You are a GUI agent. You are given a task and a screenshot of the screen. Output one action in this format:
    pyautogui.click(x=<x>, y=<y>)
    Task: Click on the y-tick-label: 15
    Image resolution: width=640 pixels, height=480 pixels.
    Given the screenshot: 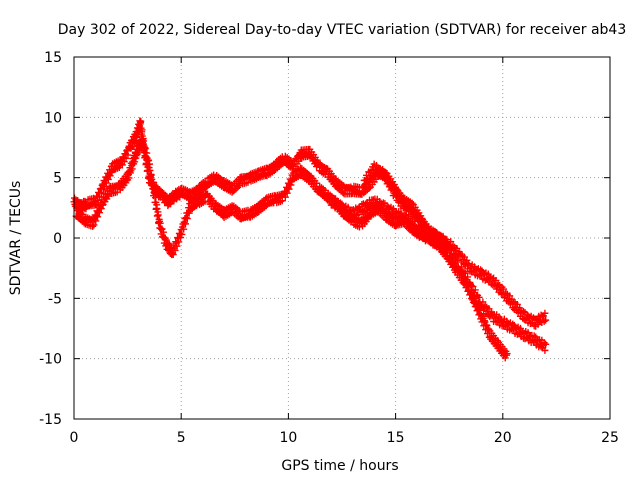 What is the action you would take?
    pyautogui.click(x=53, y=58)
    